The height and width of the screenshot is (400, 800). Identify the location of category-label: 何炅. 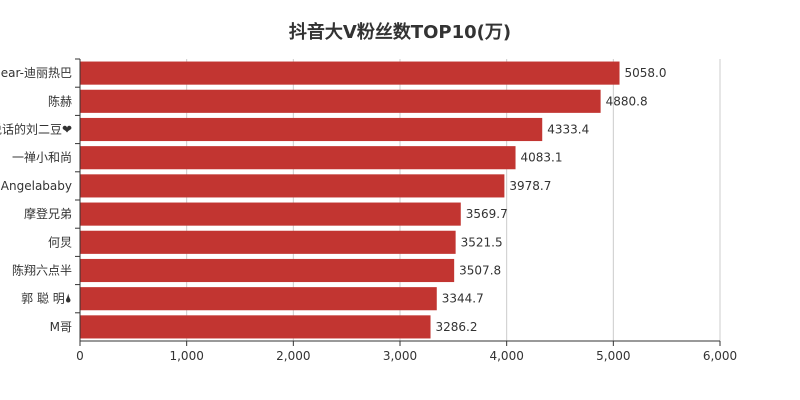
(60, 242).